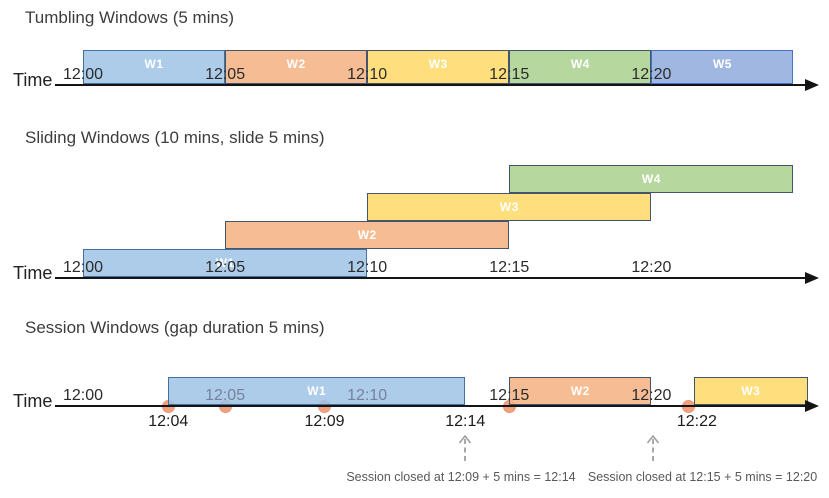 This screenshot has width=829, height=498. Describe the element at coordinates (431, 278) in the screenshot. I see `time-axis-line-sliding` at that location.